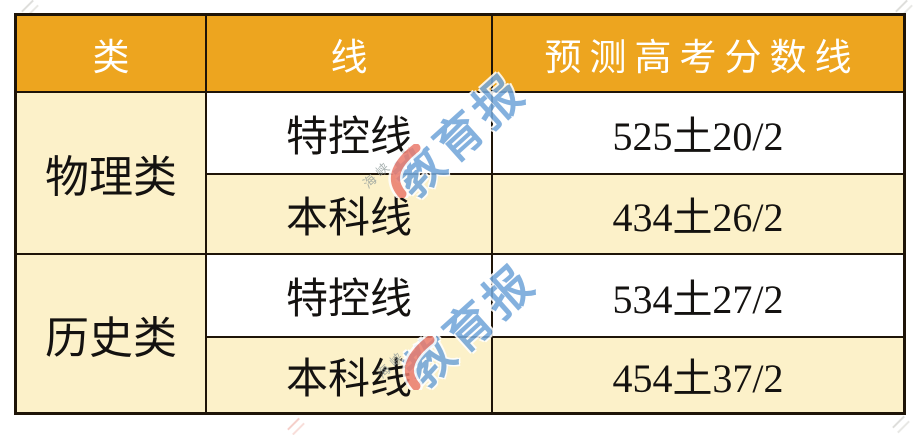 The width and height of the screenshot is (920, 435). What do you see at coordinates (112, 333) in the screenshot?
I see `category-cell-history: 历史类` at bounding box center [112, 333].